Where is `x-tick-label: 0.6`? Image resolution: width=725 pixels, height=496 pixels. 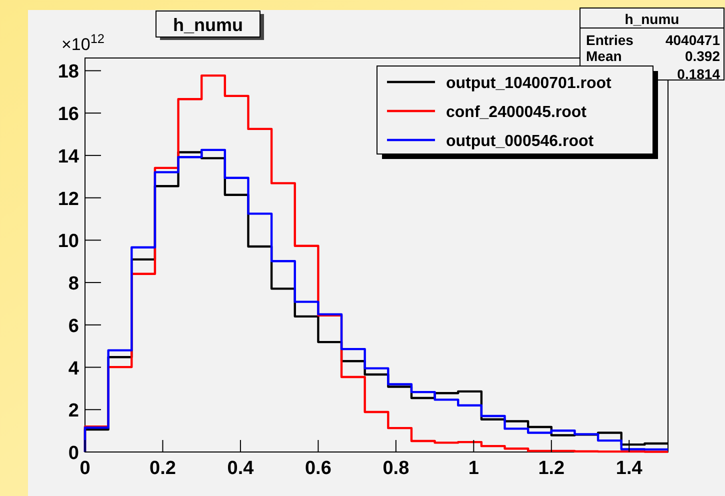
x-tick-label: 0.6 is located at coordinates (318, 468).